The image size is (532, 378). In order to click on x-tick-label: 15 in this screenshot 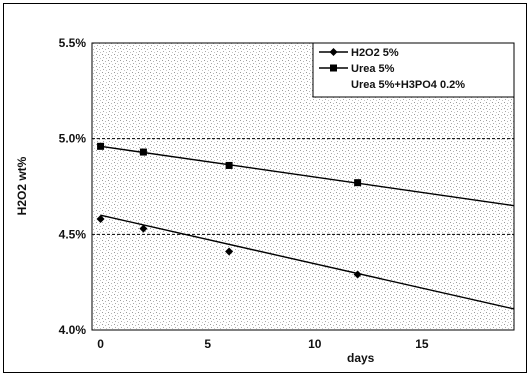, I will do `click(422, 344)`.